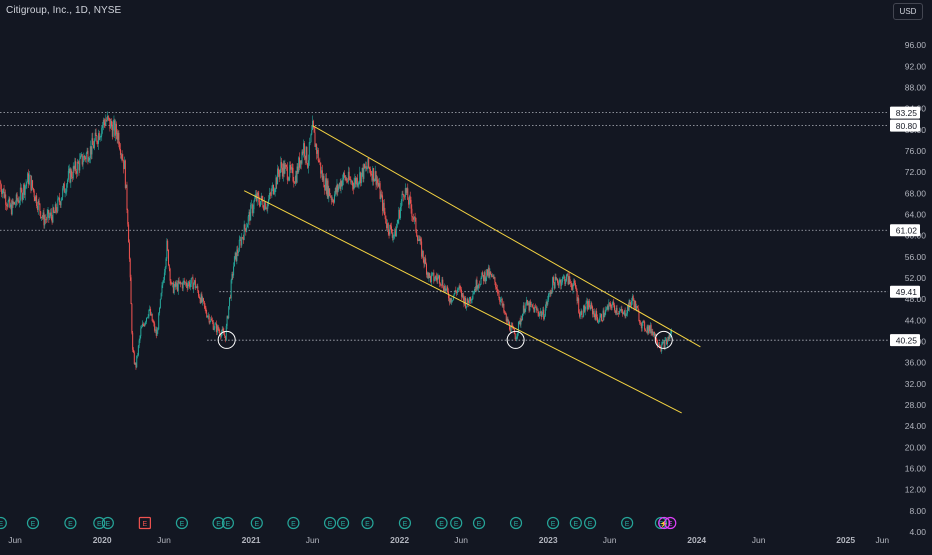 The width and height of the screenshot is (932, 555). What do you see at coordinates (908, 11) in the screenshot?
I see `currency-button: USD` at bounding box center [908, 11].